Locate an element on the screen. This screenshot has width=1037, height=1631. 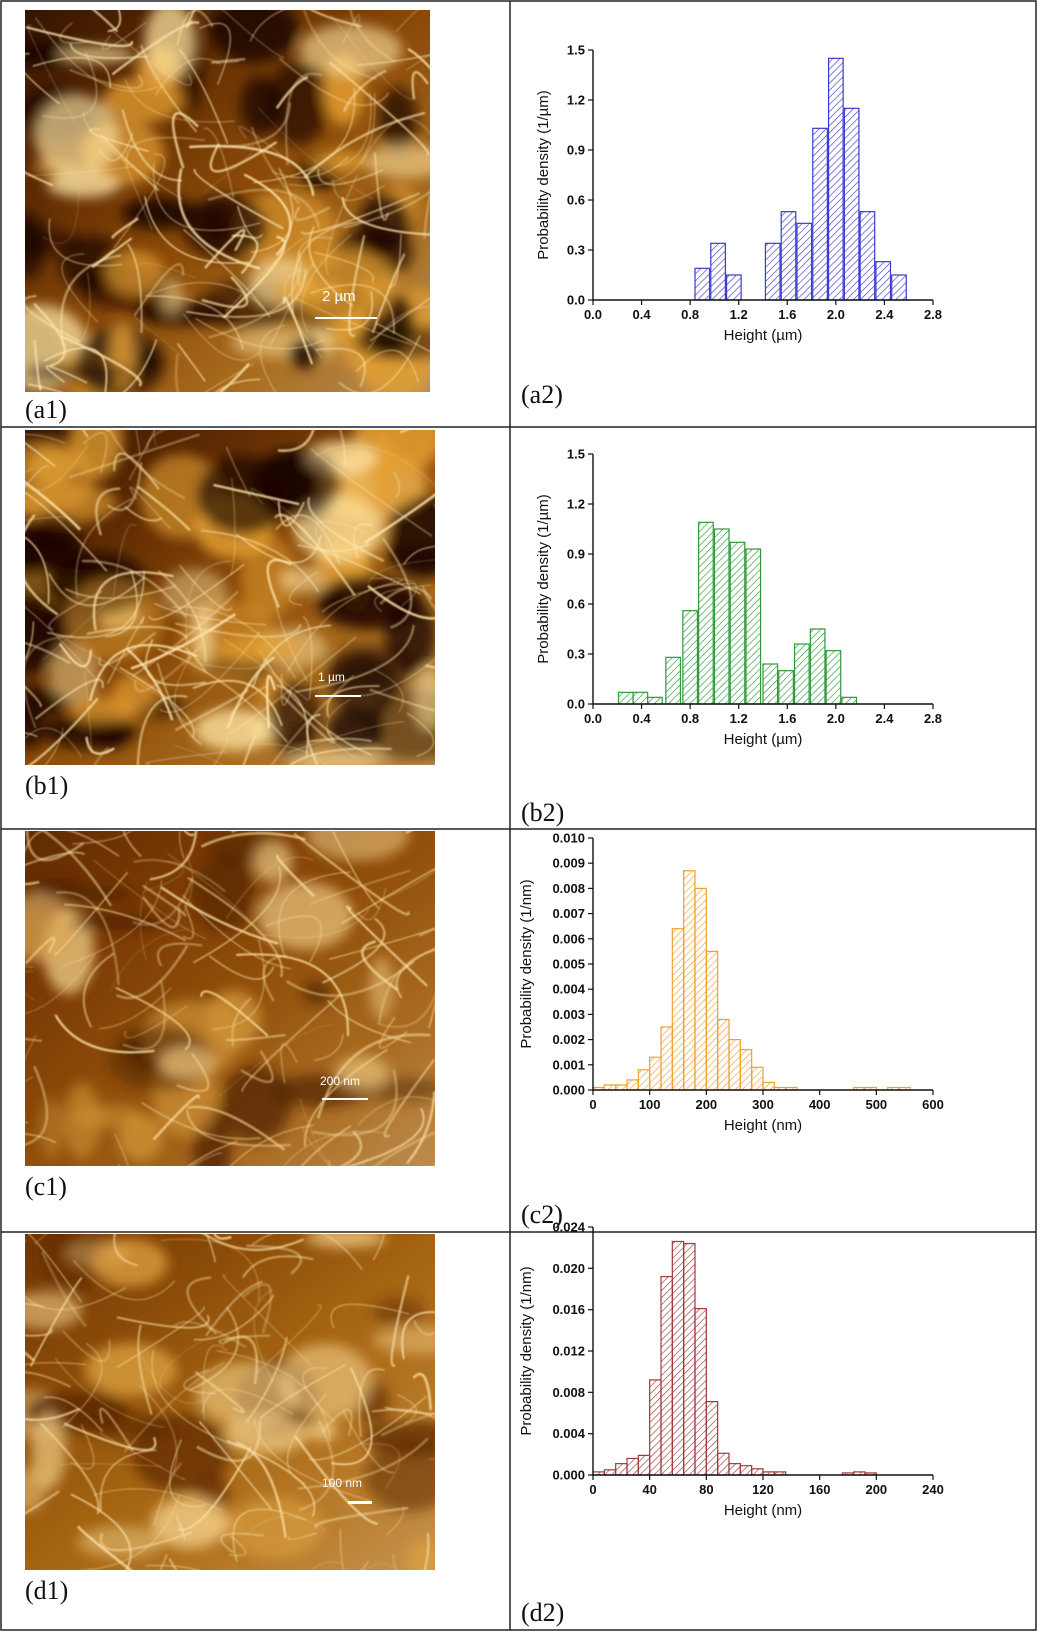
x-tick-label: 1.6 is located at coordinates (787, 314).